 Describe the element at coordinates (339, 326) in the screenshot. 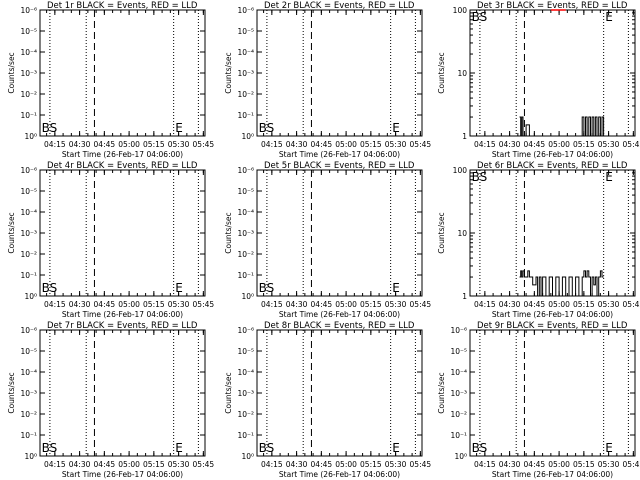

I see `panel-title: Det 8r BLACK = Events, RED = LLD` at that location.